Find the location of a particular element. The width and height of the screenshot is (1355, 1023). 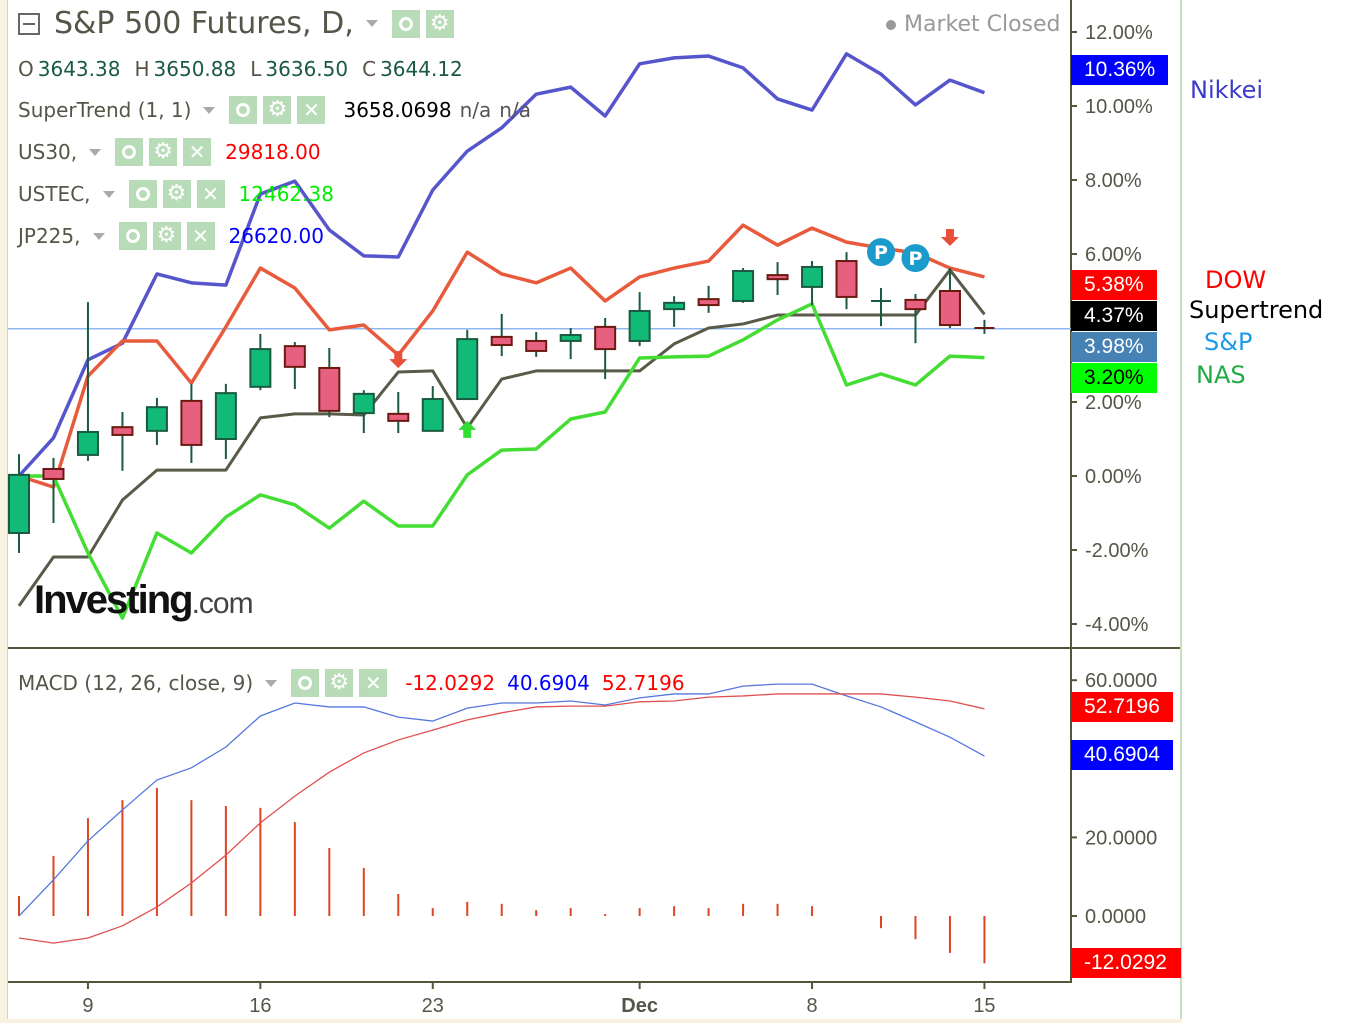

side-label-sp: S&P is located at coordinates (1228, 342).